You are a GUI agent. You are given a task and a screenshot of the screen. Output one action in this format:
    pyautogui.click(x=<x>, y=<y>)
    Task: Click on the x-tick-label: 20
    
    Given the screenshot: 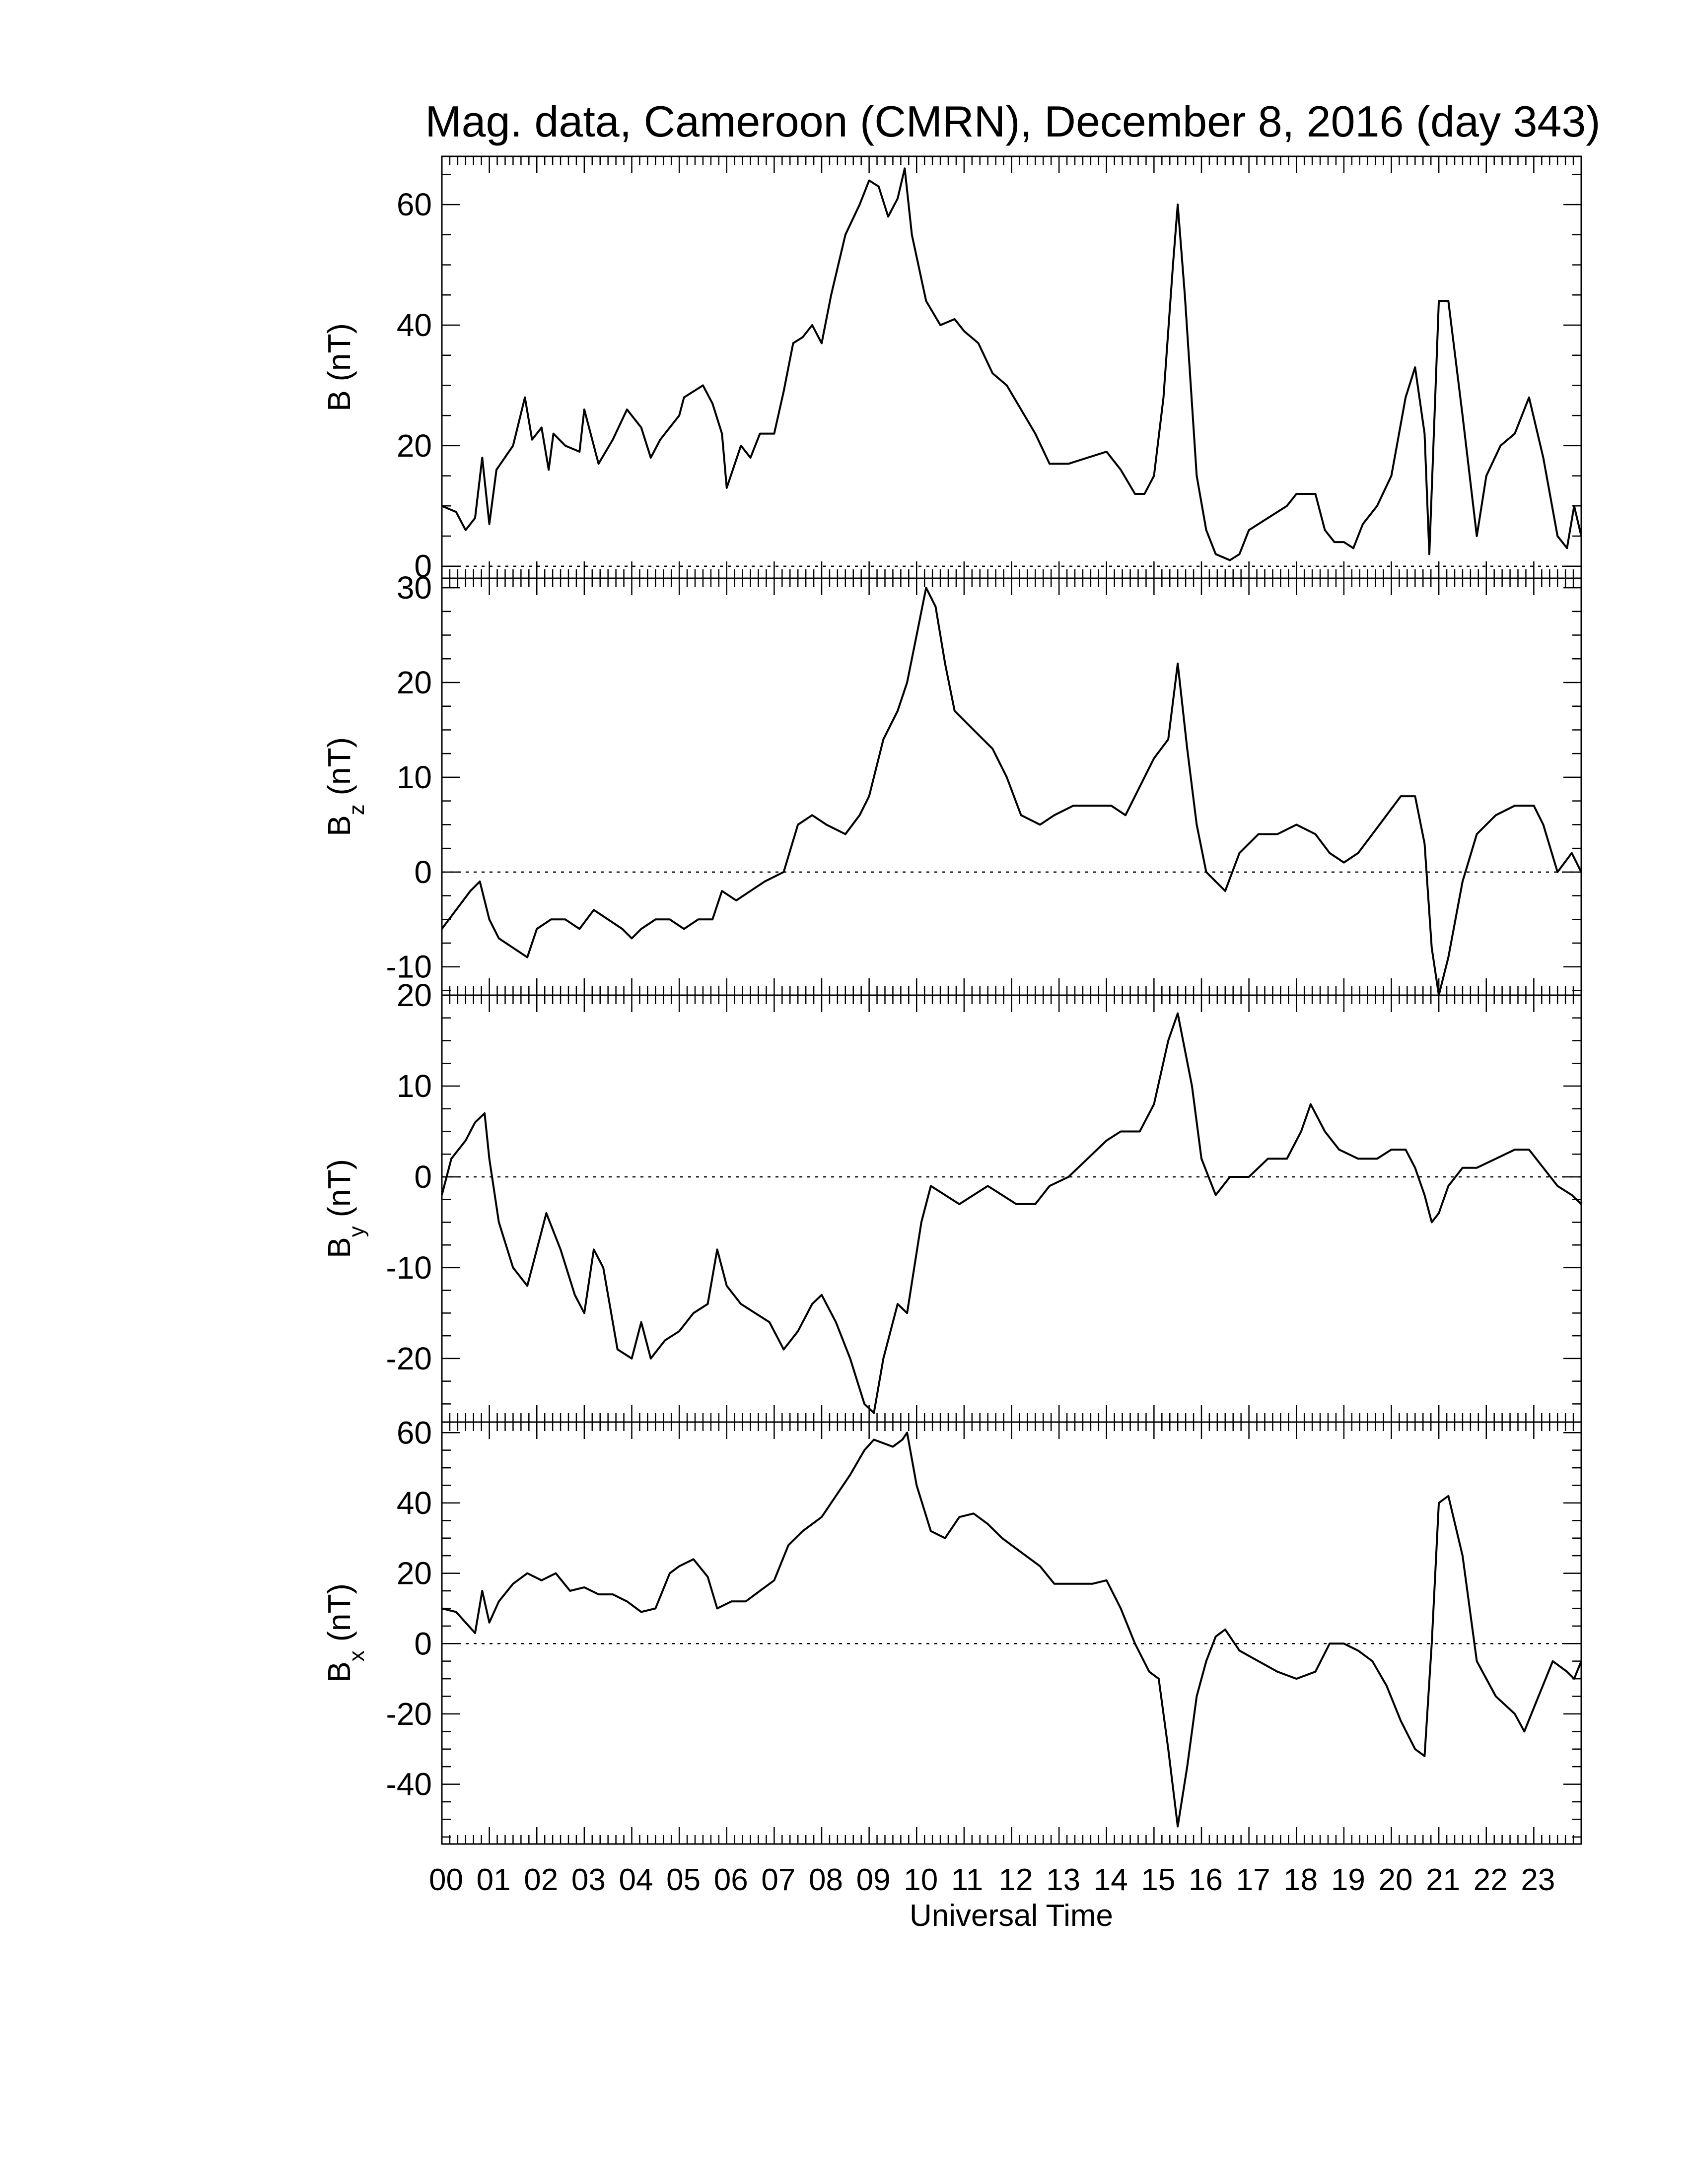 What is the action you would take?
    pyautogui.click(x=1396, y=1880)
    